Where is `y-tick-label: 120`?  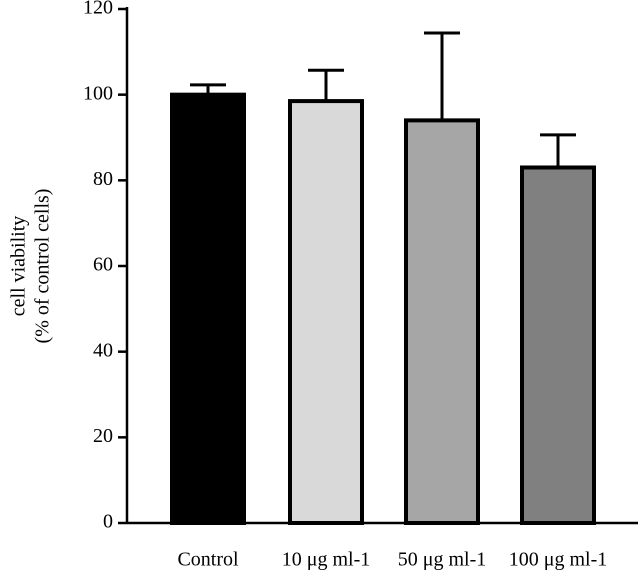
y-tick-label: 120 is located at coordinates (98, 9).